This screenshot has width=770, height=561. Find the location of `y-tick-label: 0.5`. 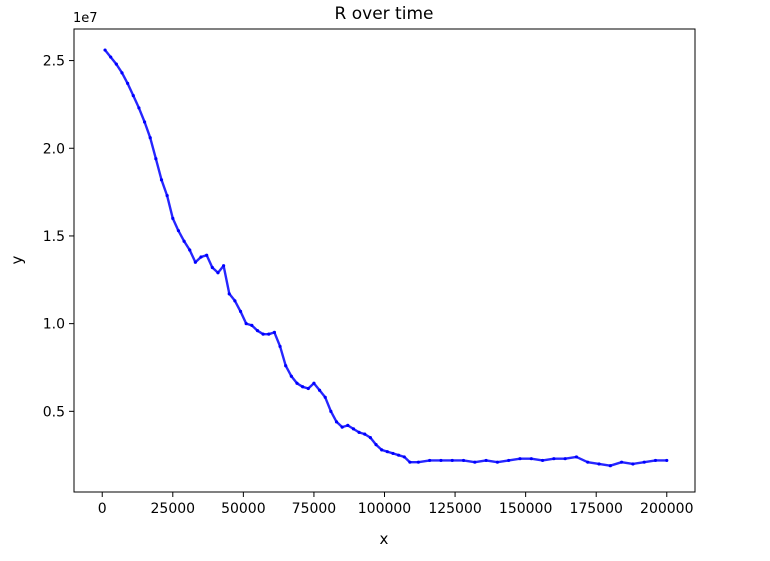

y-tick-label: 0.5 is located at coordinates (54, 412).